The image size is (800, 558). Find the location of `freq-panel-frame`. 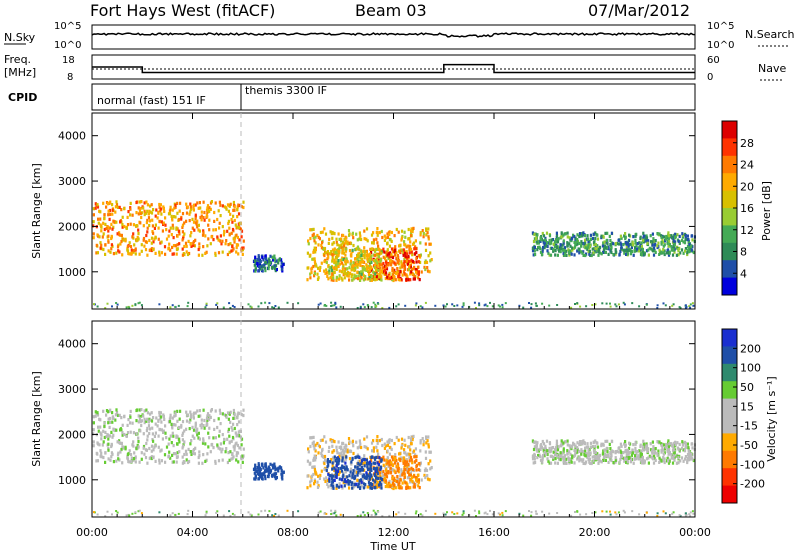

freq-panel-frame is located at coordinates (393, 67).